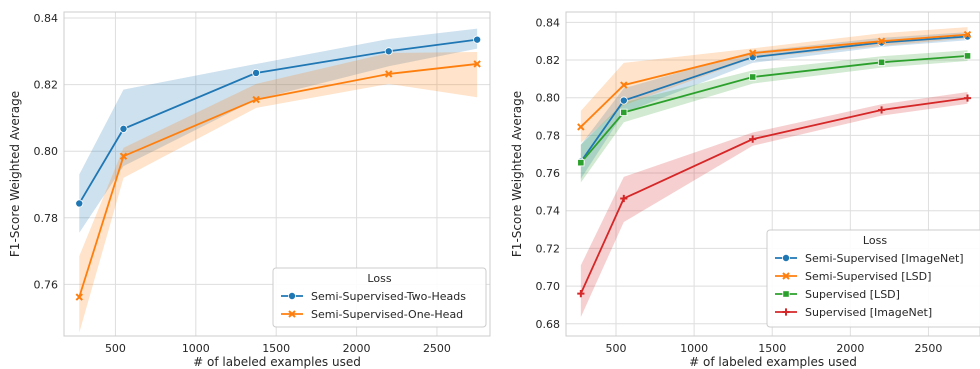 This screenshot has width=980, height=369. I want to click on legend-label: Supervised [LSD], so click(852, 294).